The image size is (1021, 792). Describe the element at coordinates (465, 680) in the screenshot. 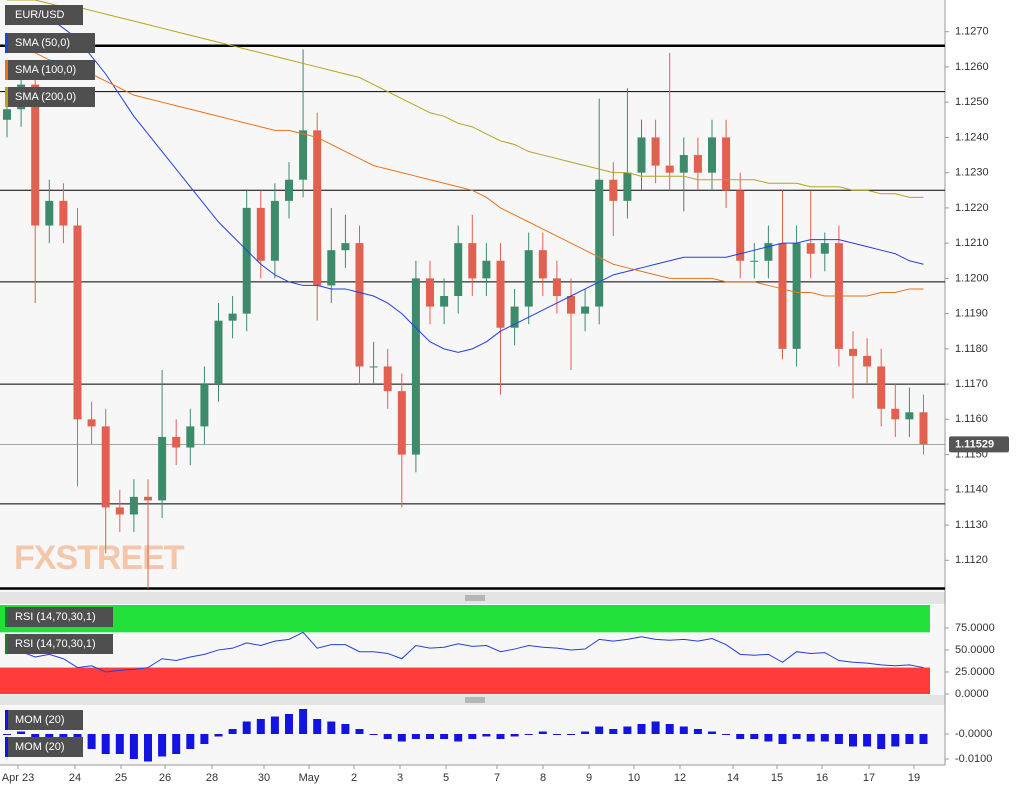

I see `oversold-zone` at that location.